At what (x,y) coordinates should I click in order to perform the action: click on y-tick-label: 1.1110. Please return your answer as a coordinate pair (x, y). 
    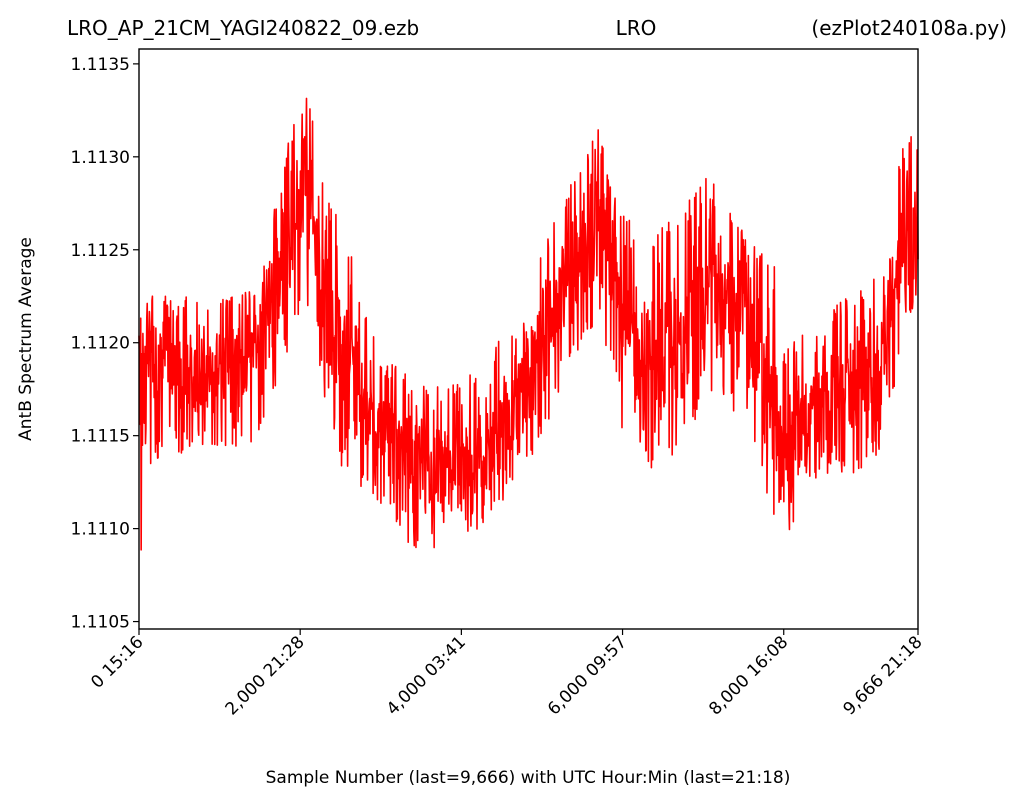
    Looking at the image, I should click on (100, 530).